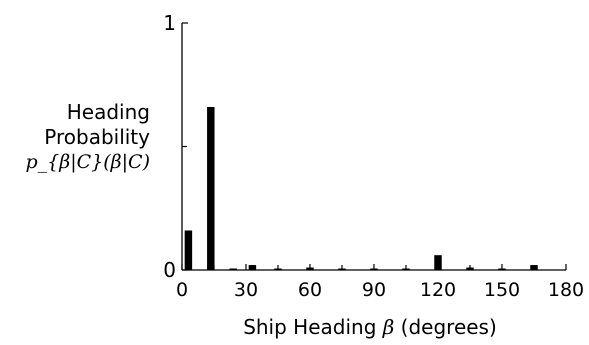  I want to click on x-tick-label-4: 120, so click(438, 290).